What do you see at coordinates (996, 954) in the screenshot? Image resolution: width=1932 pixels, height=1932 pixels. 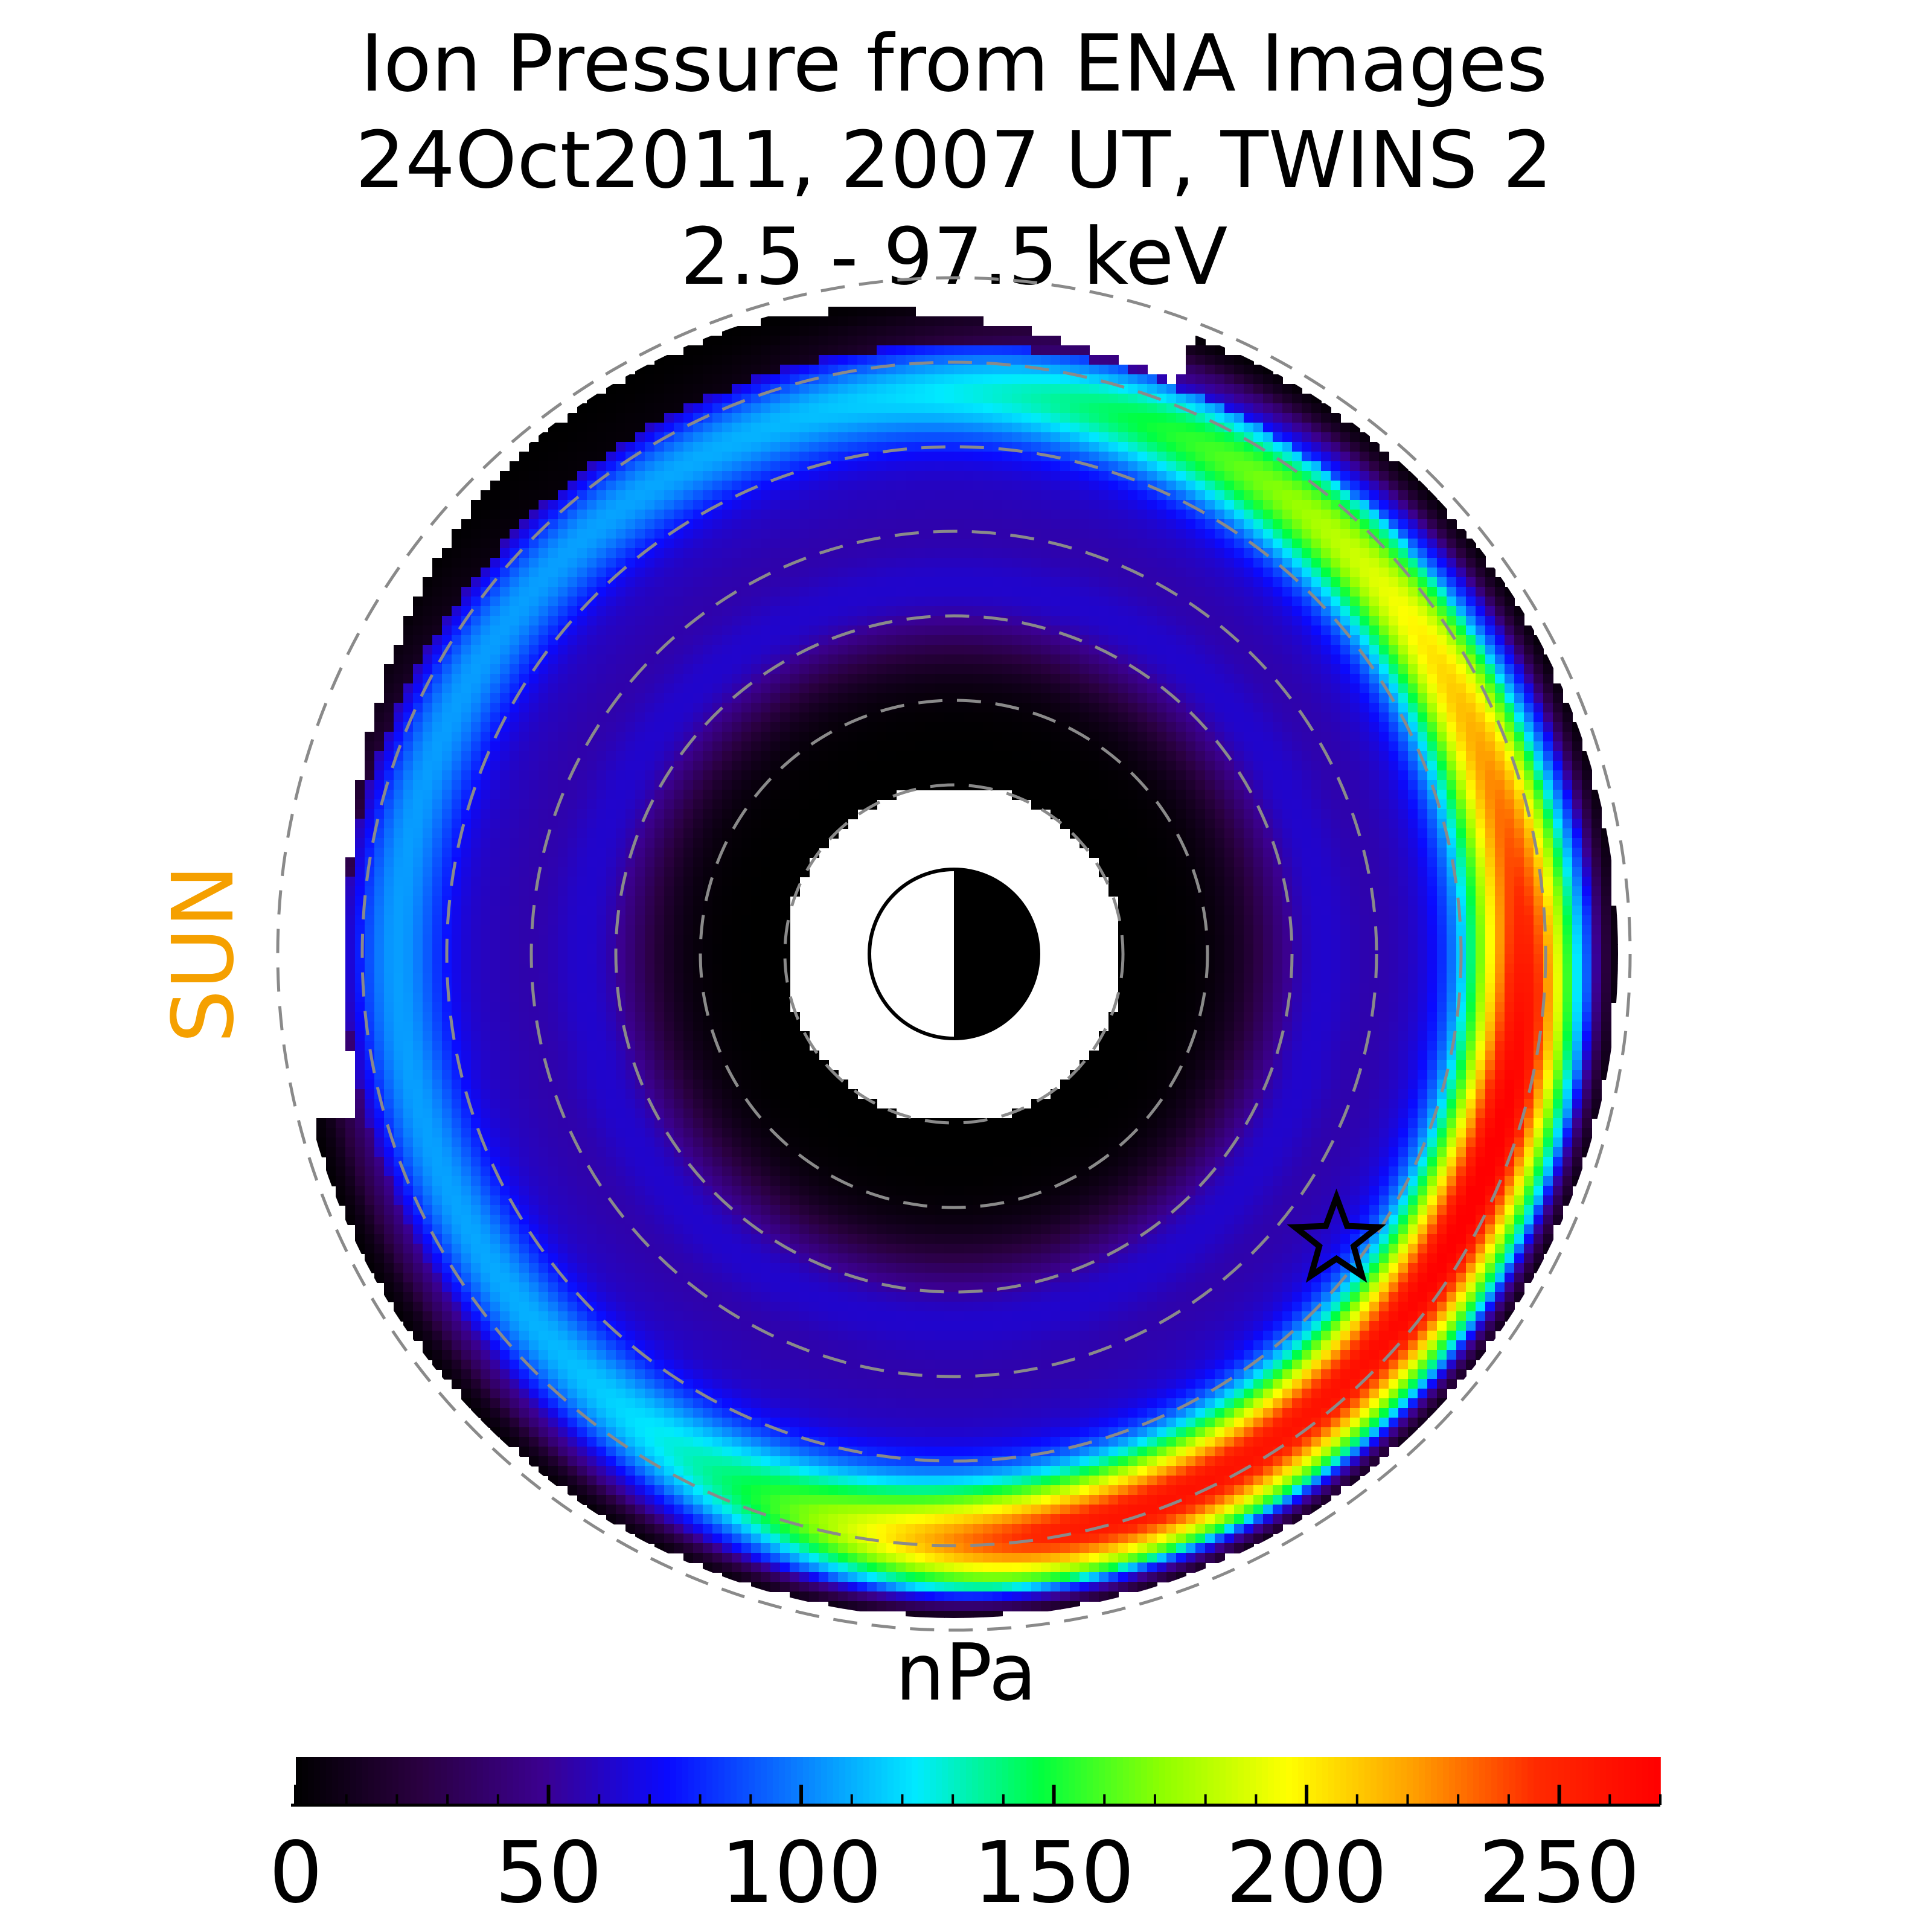 I see `earth-nightside` at bounding box center [996, 954].